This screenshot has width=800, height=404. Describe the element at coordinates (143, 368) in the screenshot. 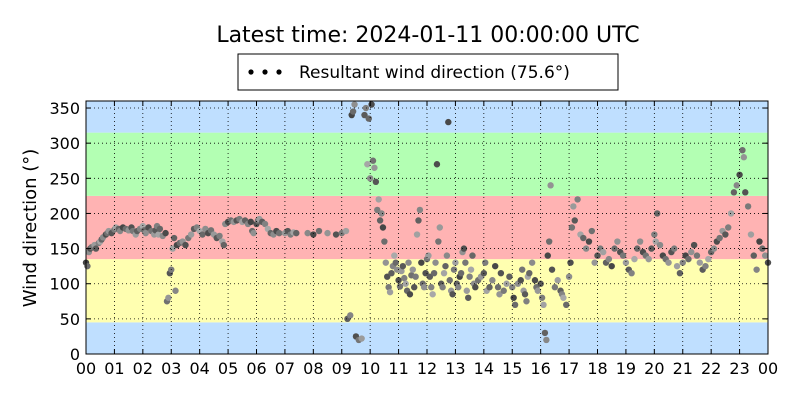

I see `x-tick-label: 02` at that location.